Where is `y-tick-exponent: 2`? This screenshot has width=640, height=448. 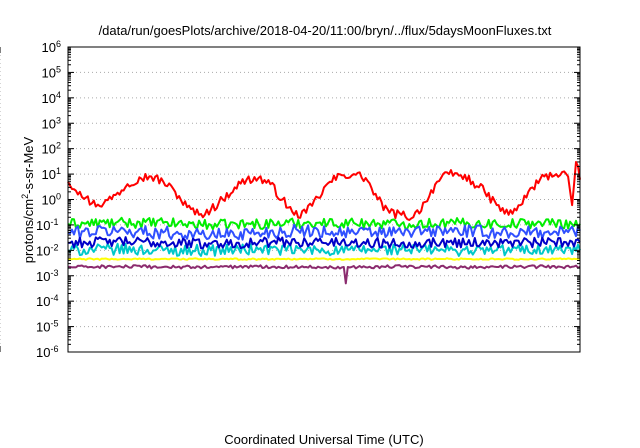
y-tick-exponent: 2 is located at coordinates (58, 146).